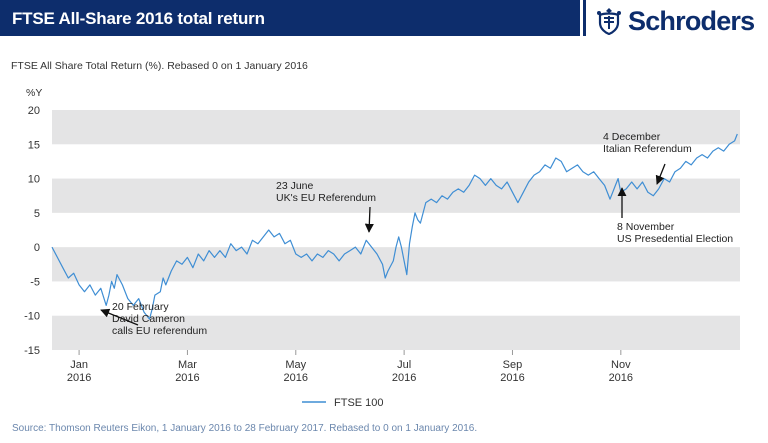 This screenshot has height=443, width=768. What do you see at coordinates (34, 180) in the screenshot?
I see `y-tick-label: 10` at bounding box center [34, 180].